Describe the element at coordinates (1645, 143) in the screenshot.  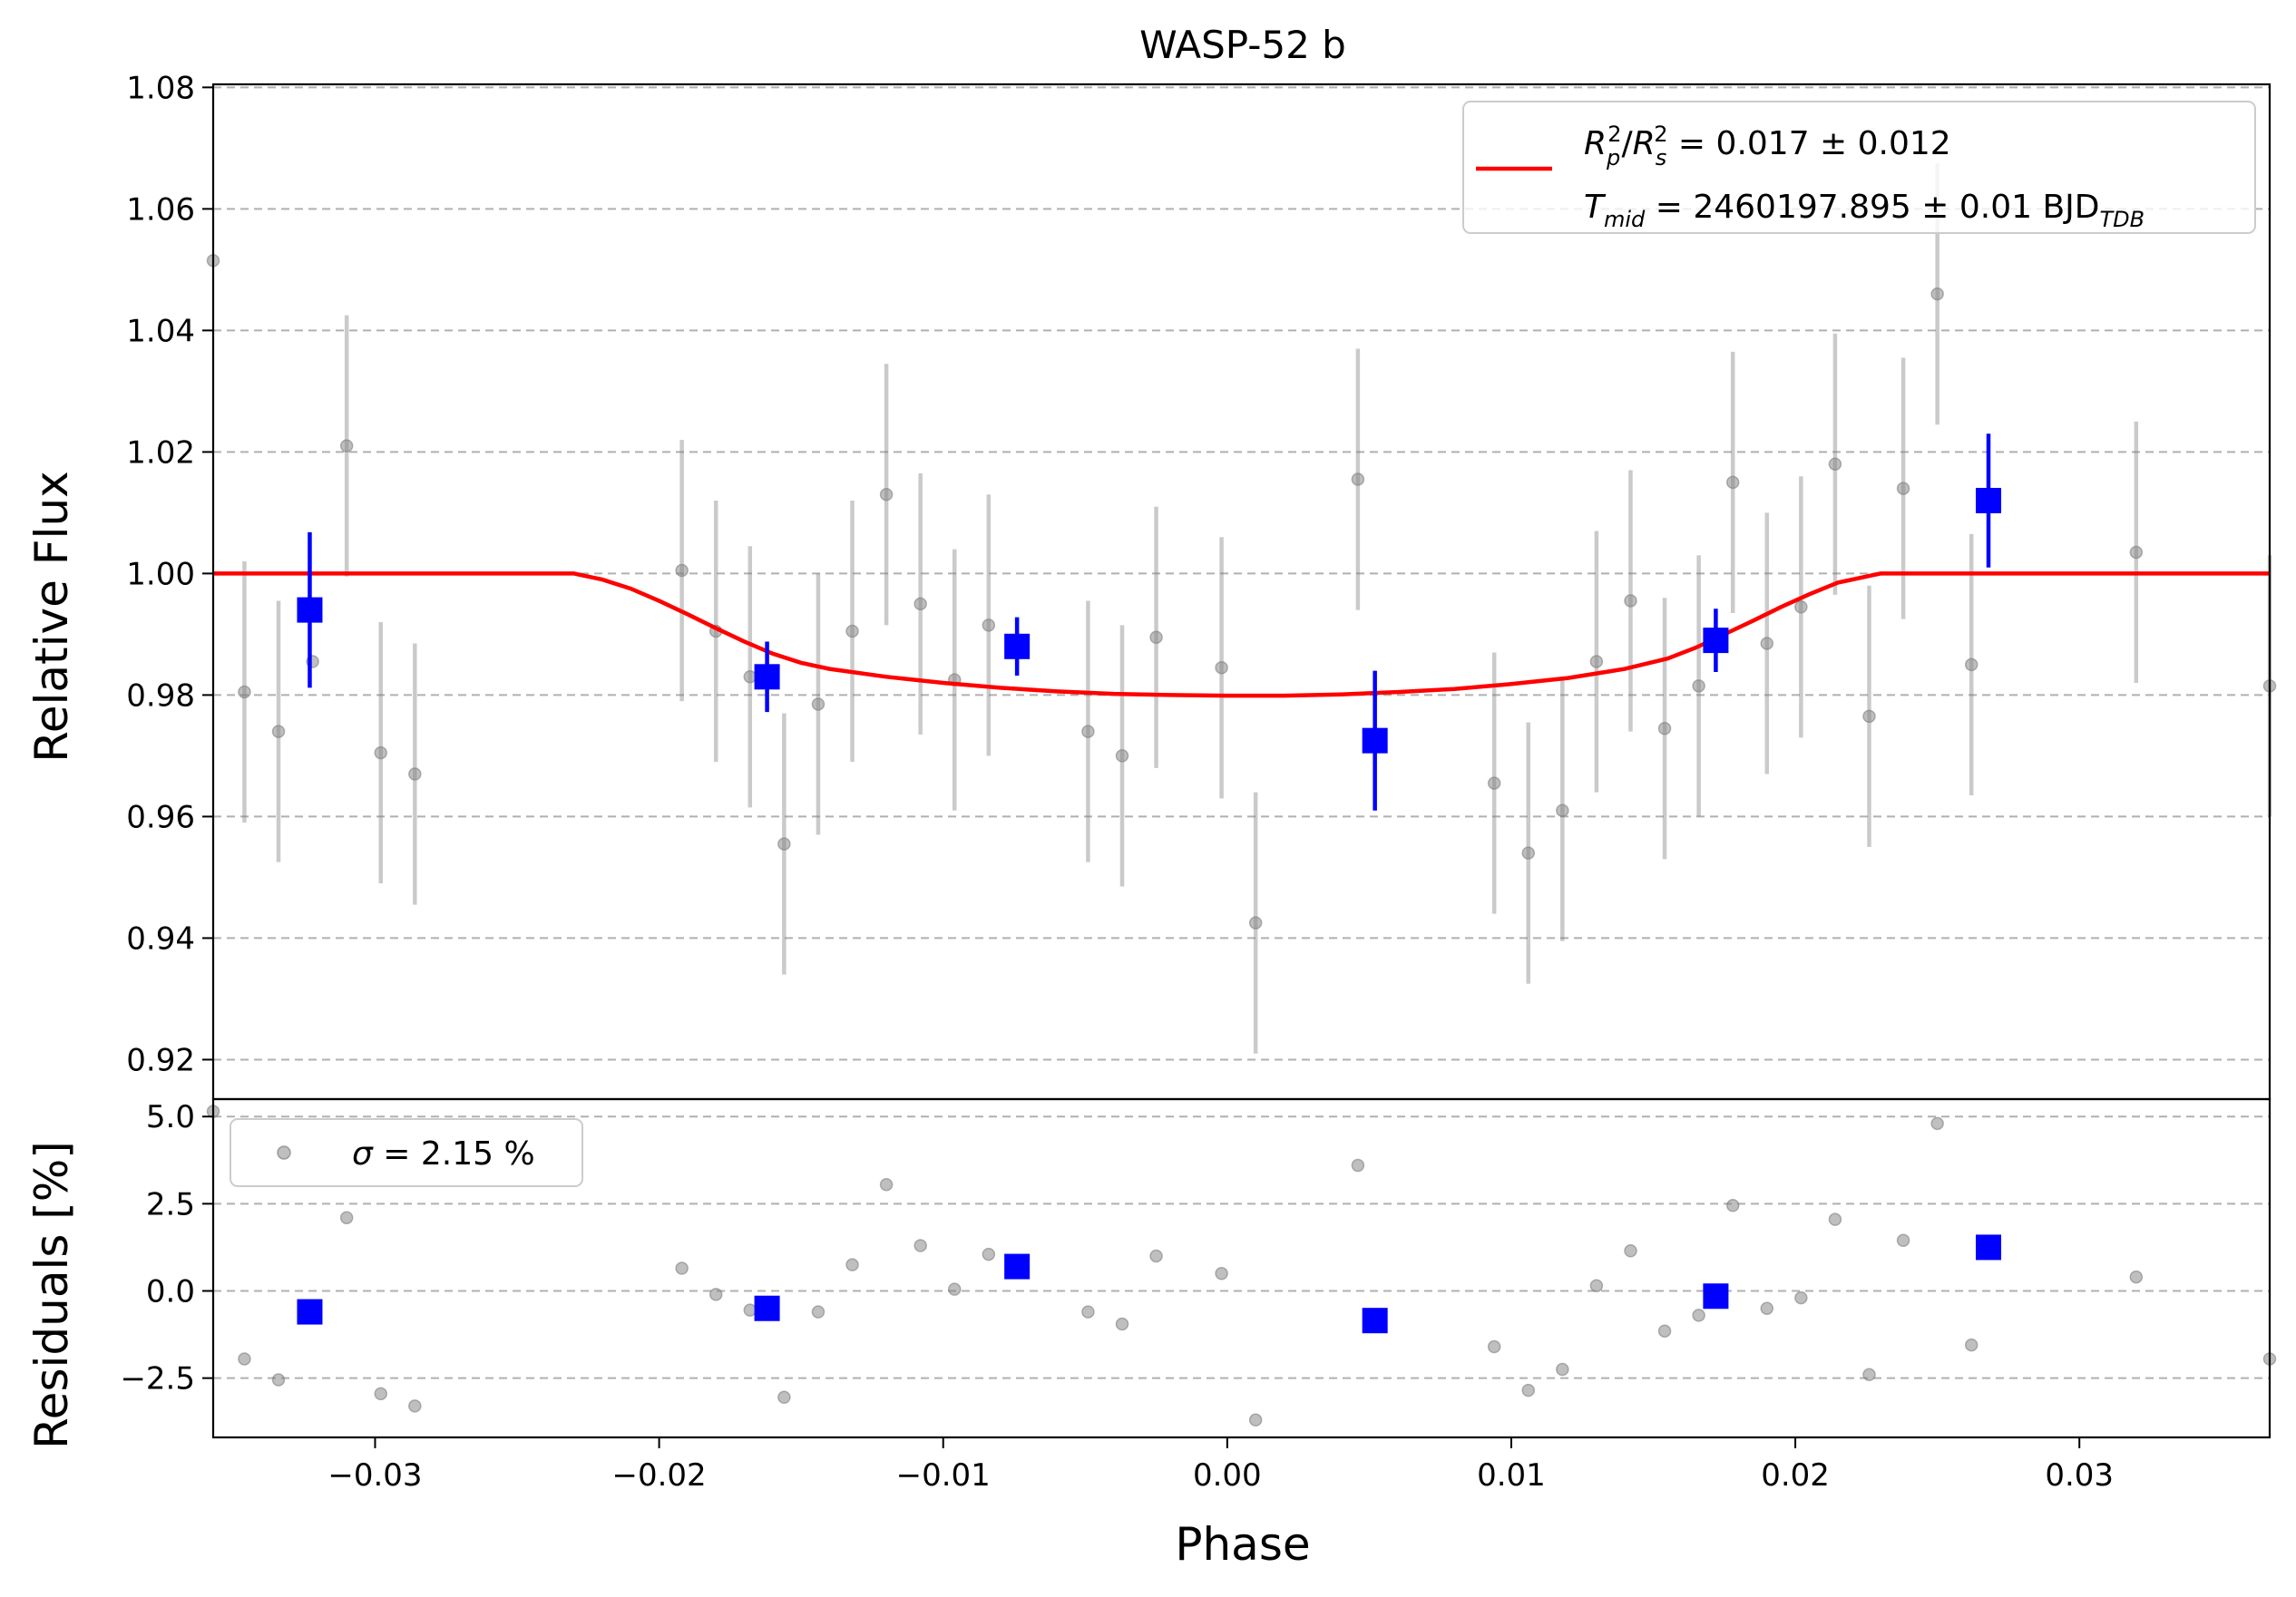
I see `depth-symbol-b: R` at that location.